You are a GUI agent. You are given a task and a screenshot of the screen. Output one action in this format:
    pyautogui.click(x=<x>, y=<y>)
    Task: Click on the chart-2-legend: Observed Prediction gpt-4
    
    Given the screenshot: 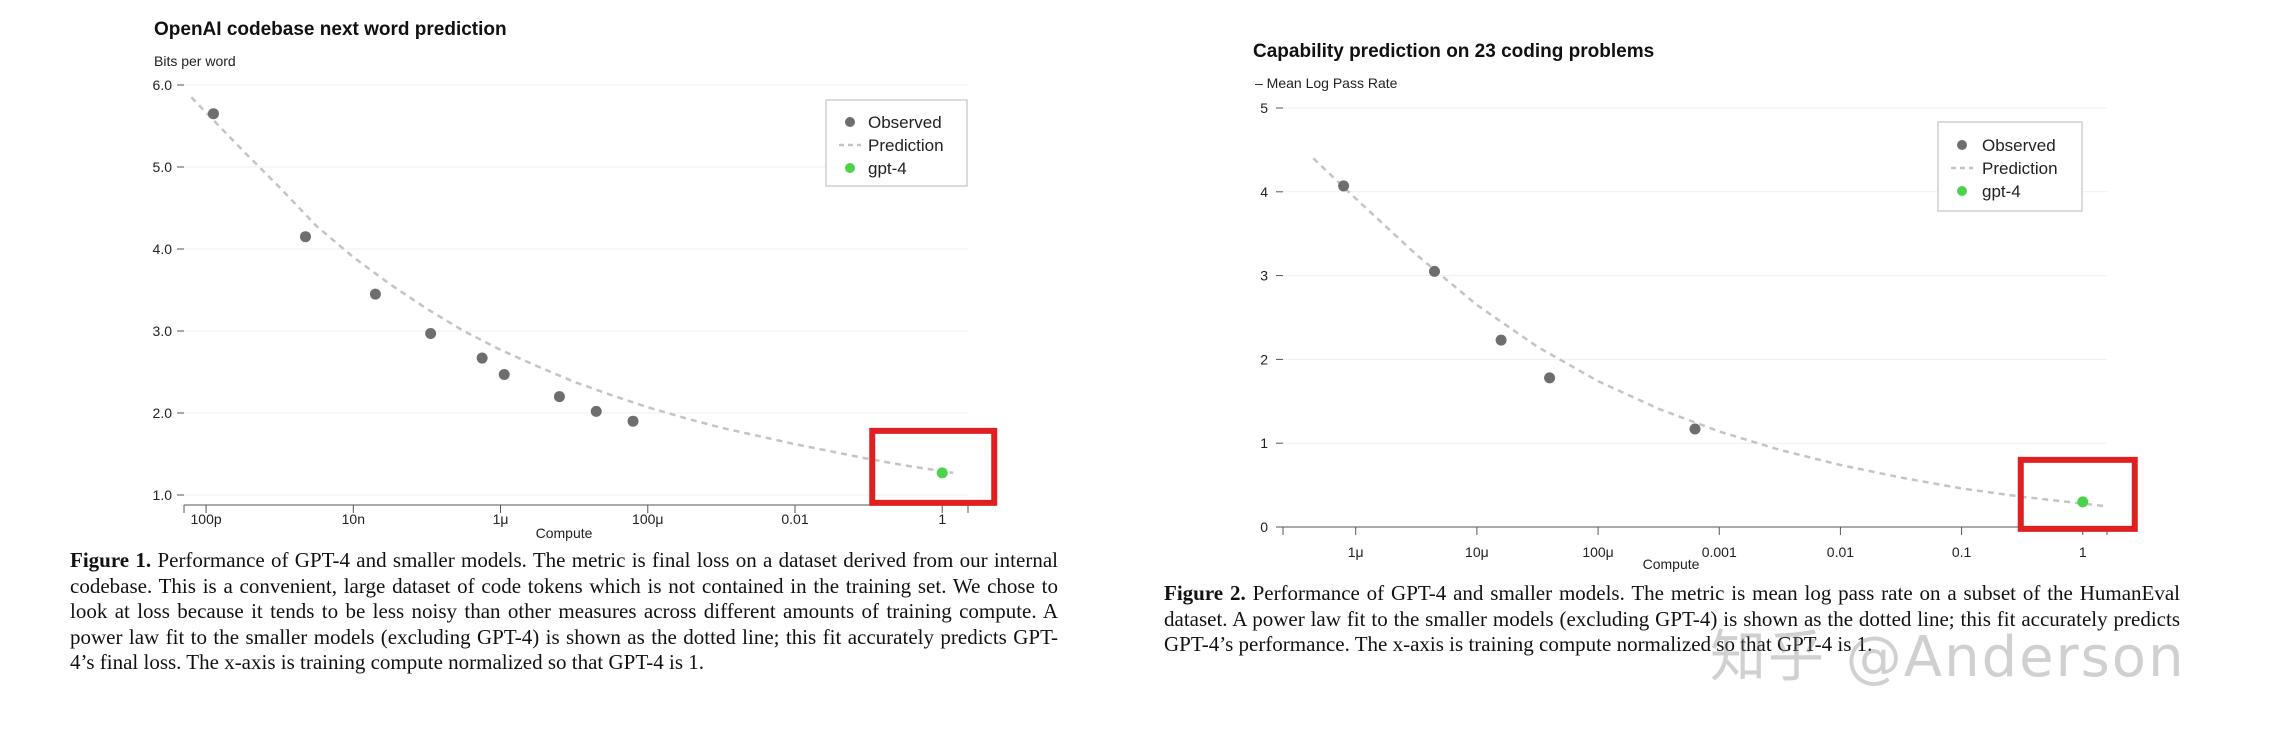 What is the action you would take?
    pyautogui.click(x=2010, y=166)
    